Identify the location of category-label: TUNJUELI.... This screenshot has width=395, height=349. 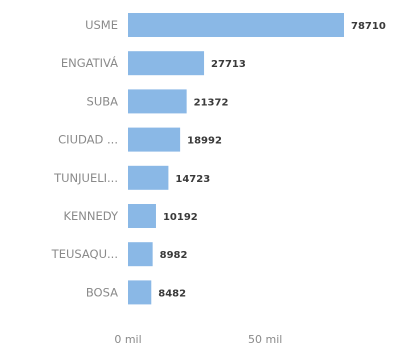
(85, 178).